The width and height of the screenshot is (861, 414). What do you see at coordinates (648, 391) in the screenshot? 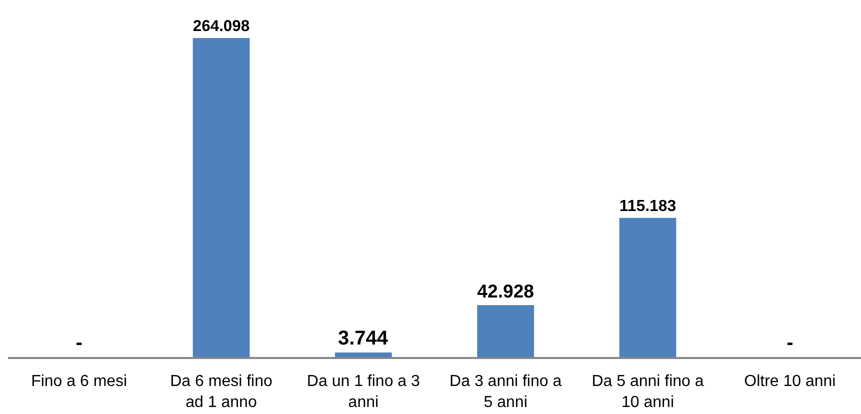
I see `x-tick-label: Da 5 anni fino a 10 anni` at bounding box center [648, 391].